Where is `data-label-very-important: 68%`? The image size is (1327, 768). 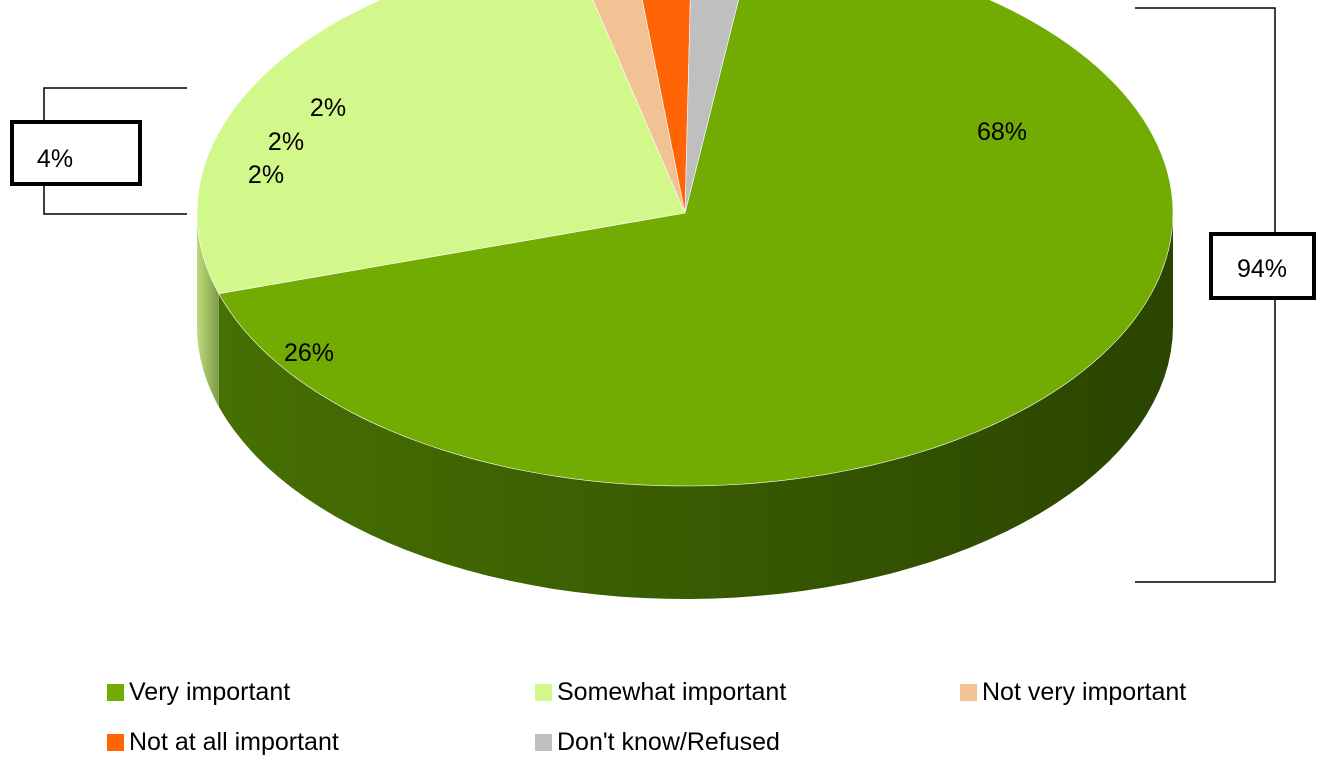 data-label-very-important: 68% is located at coordinates (1002, 132).